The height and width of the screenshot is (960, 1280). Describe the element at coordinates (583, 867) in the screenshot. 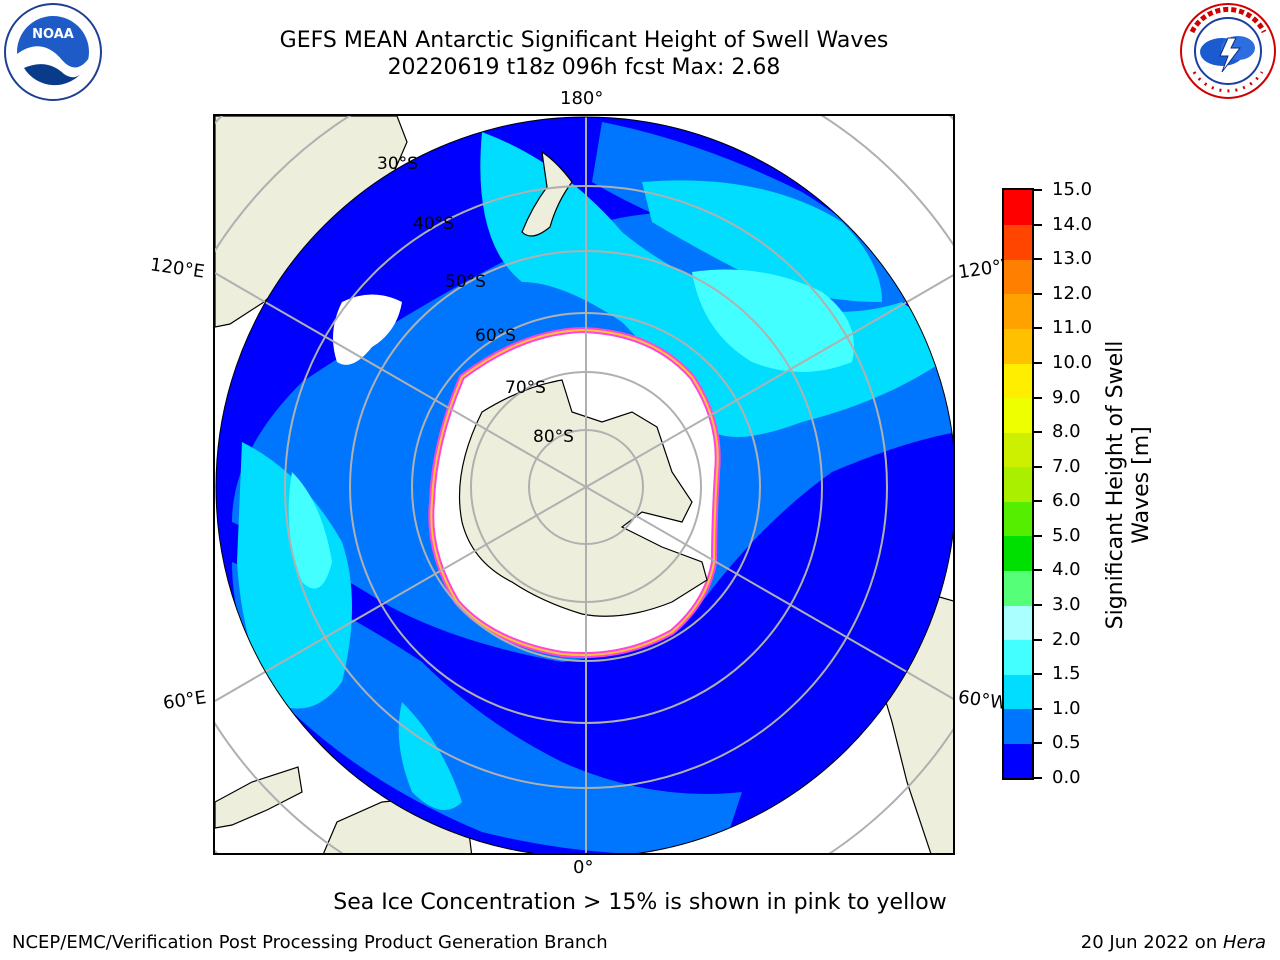

I see `lon-label-0: 0°` at that location.